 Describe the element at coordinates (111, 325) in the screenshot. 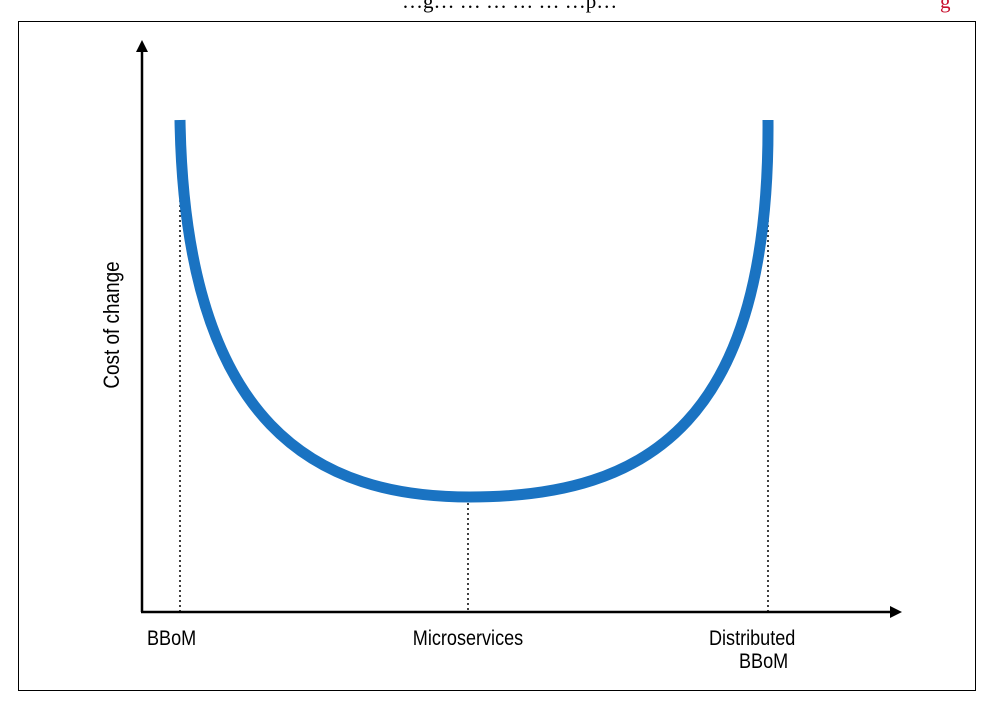

I see `y-axis-label: Cost of change` at that location.